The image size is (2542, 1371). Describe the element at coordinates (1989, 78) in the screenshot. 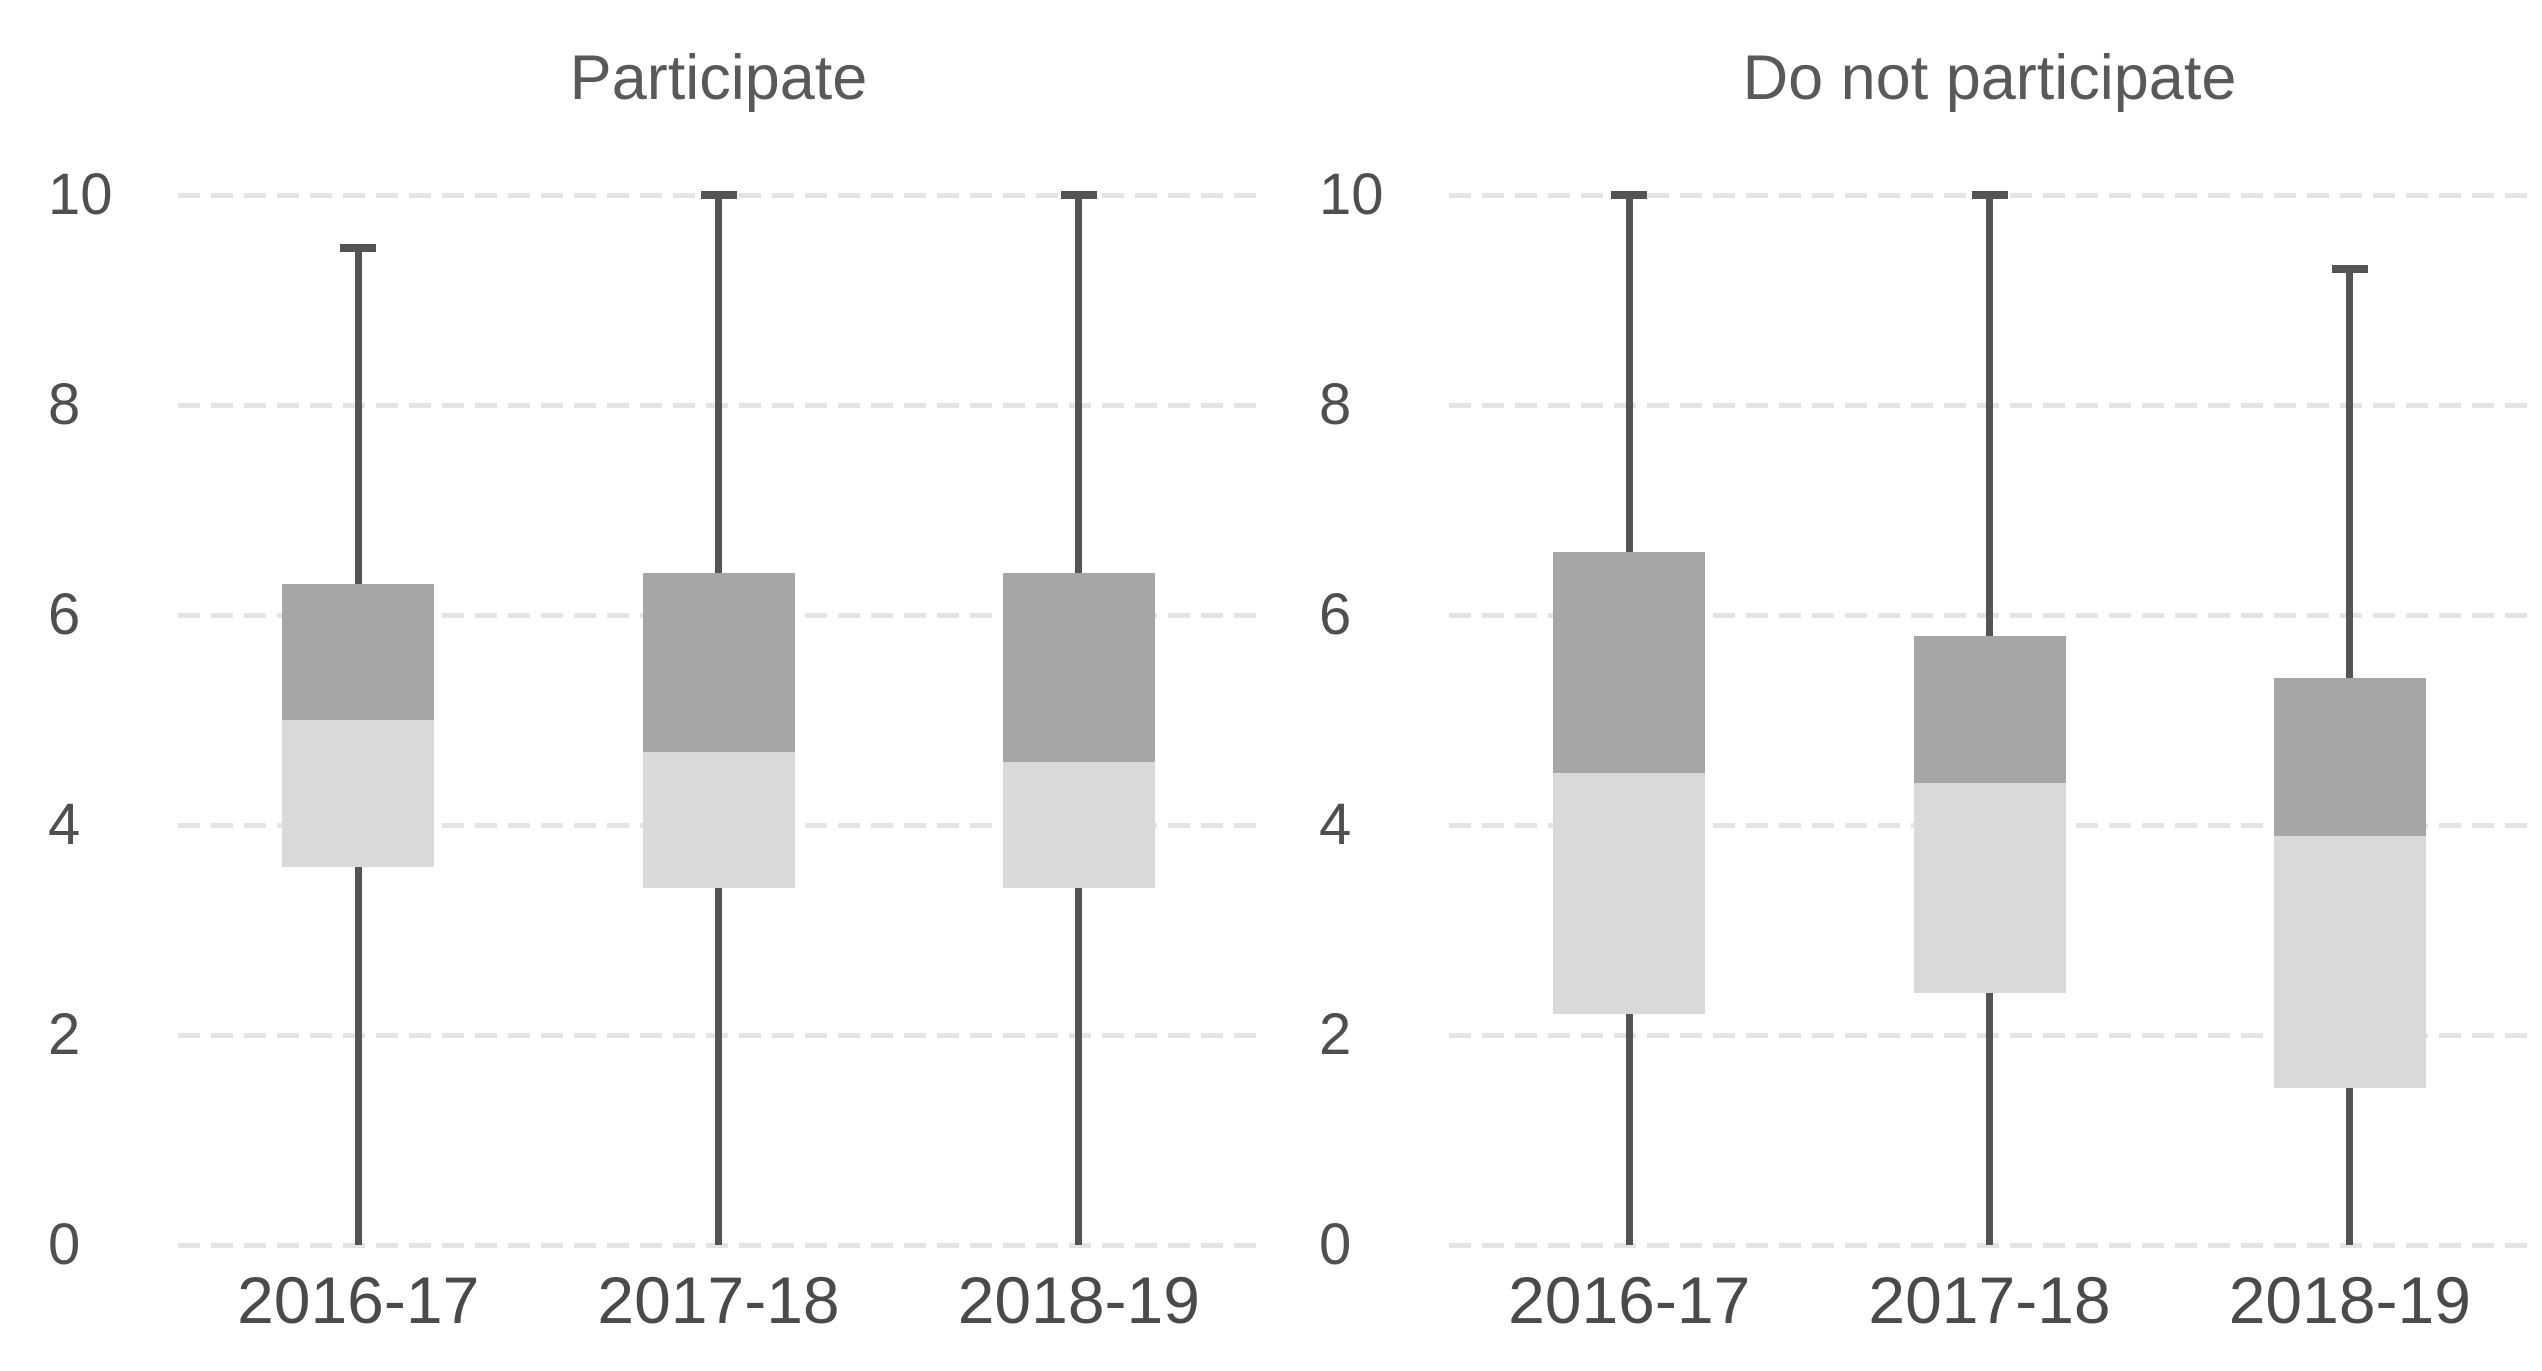

I see `chart-title-do-not-participate: Do not participate` at that location.